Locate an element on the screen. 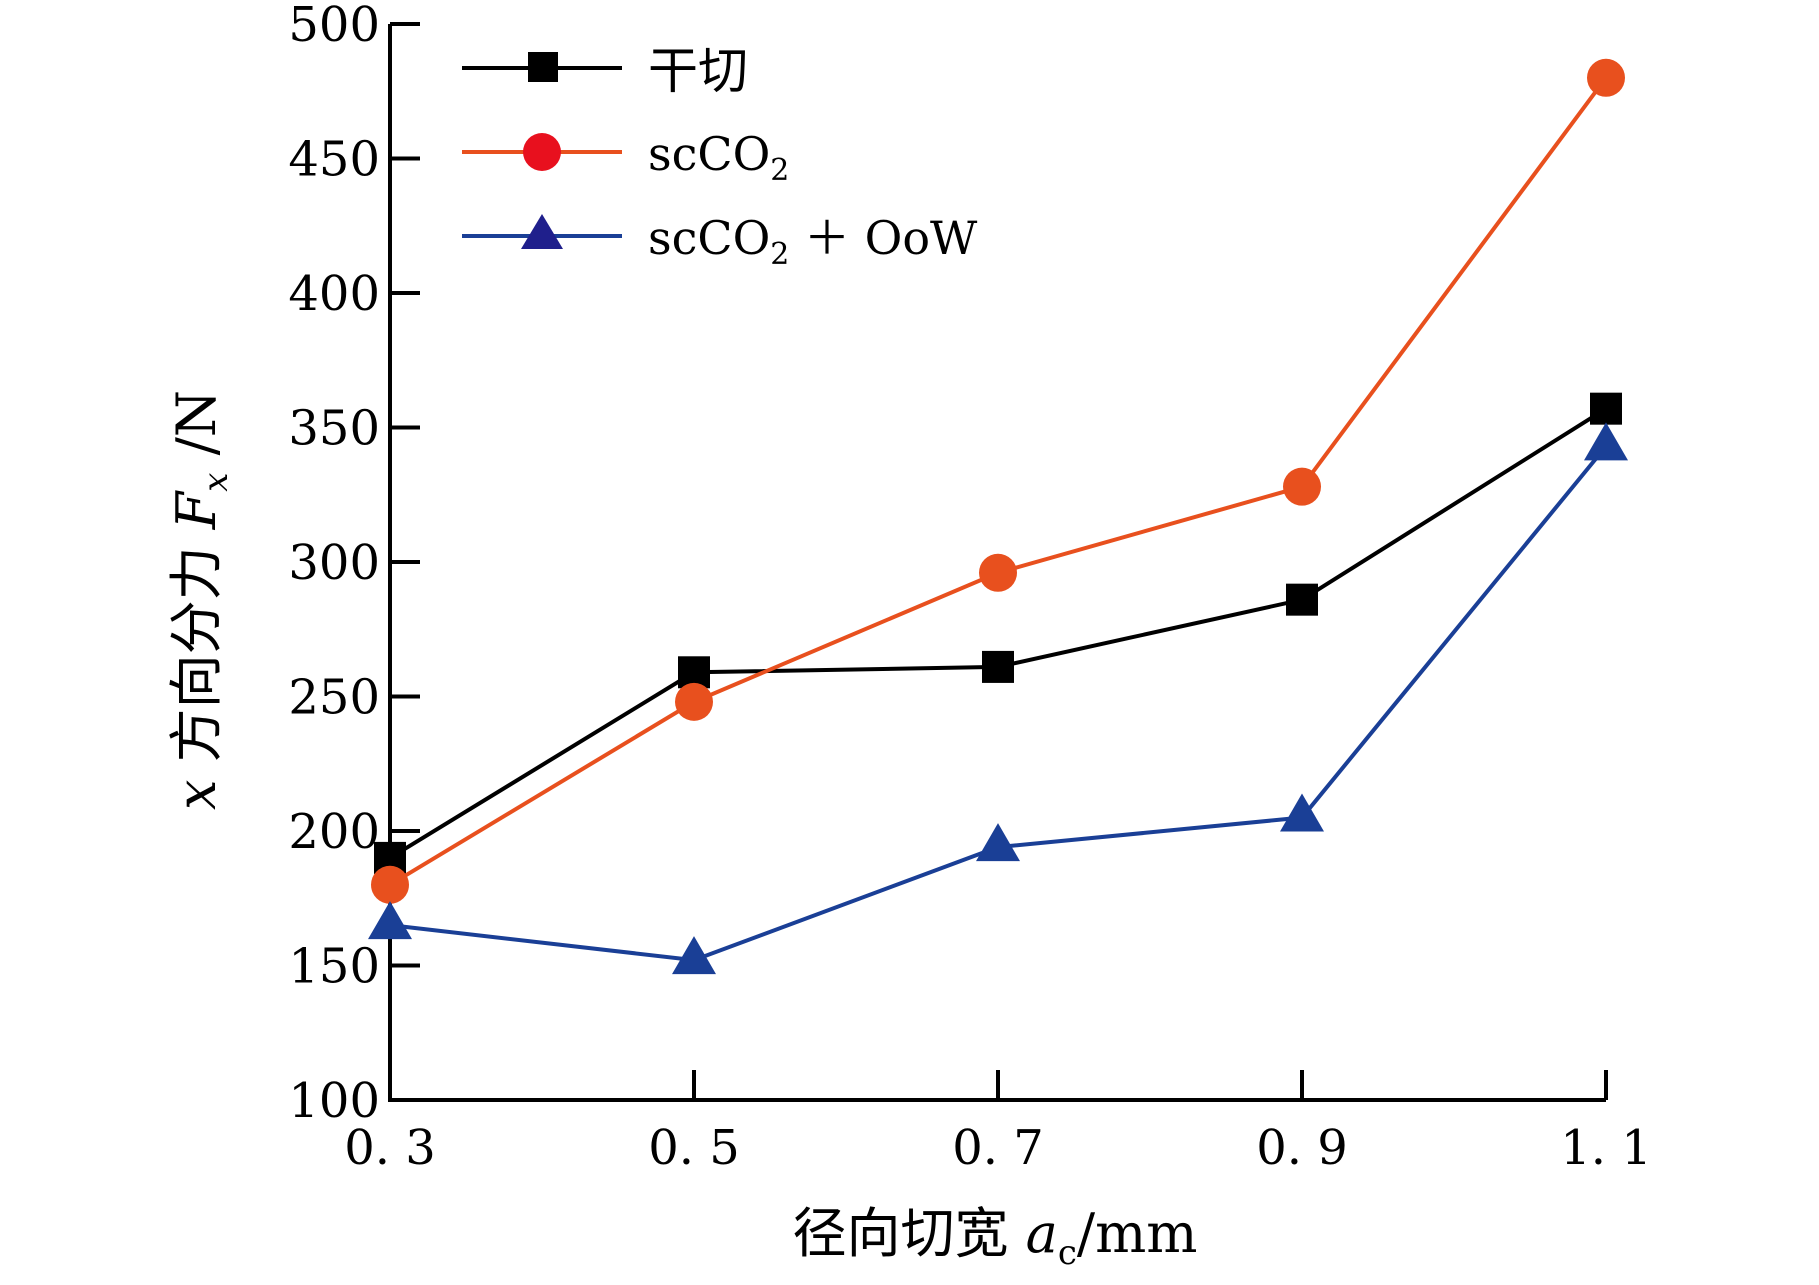 This screenshot has width=1819, height=1285. y-axis-title: x 方向分力 Fx /N is located at coordinates (200, 600).